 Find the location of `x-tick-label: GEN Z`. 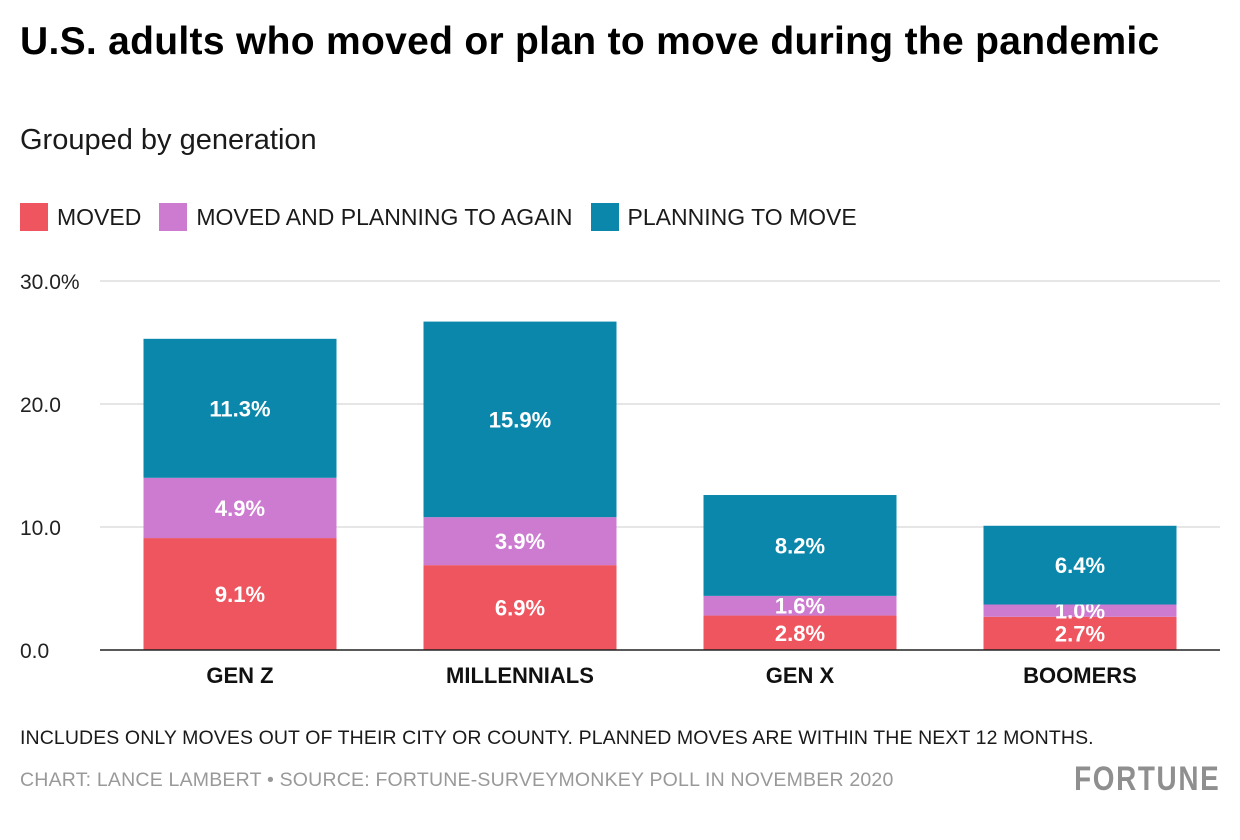

x-tick-label: GEN Z is located at coordinates (239, 675).